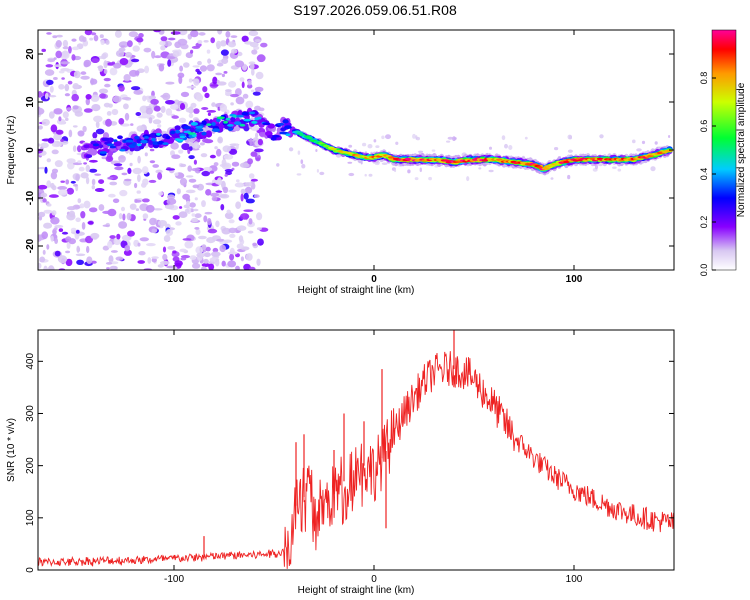  Describe the element at coordinates (30, 54) in the screenshot. I see `y-tick-label: 20` at that location.